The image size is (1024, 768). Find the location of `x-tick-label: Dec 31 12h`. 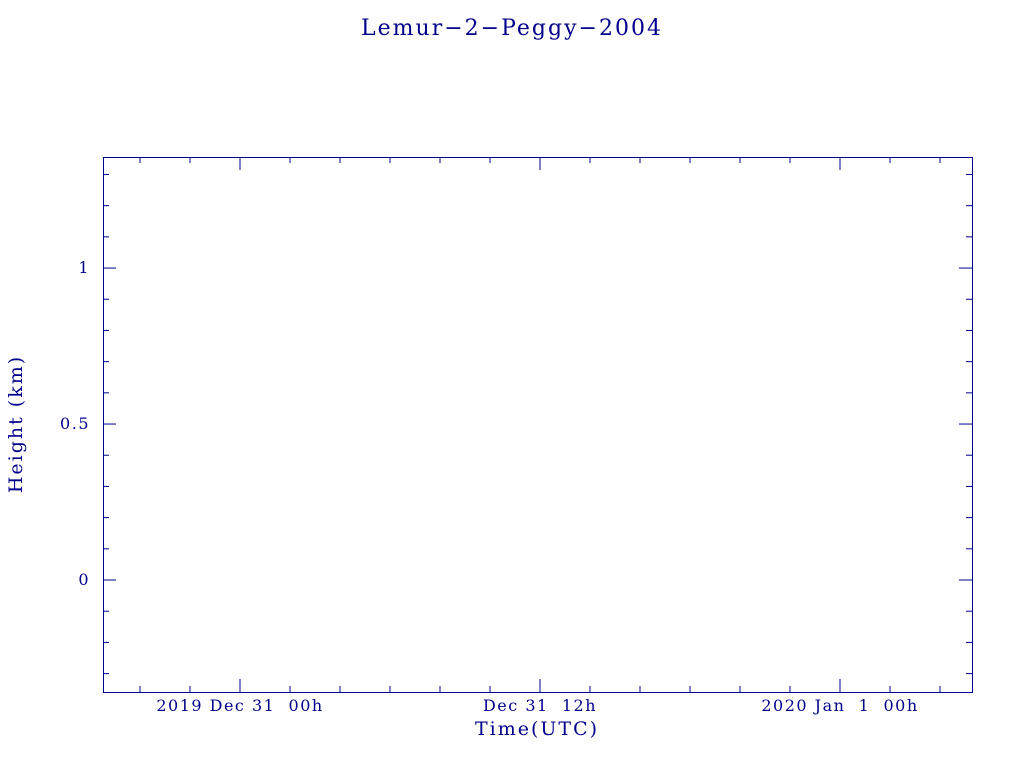

x-tick-label: Dec 31 12h is located at coordinates (540, 705).